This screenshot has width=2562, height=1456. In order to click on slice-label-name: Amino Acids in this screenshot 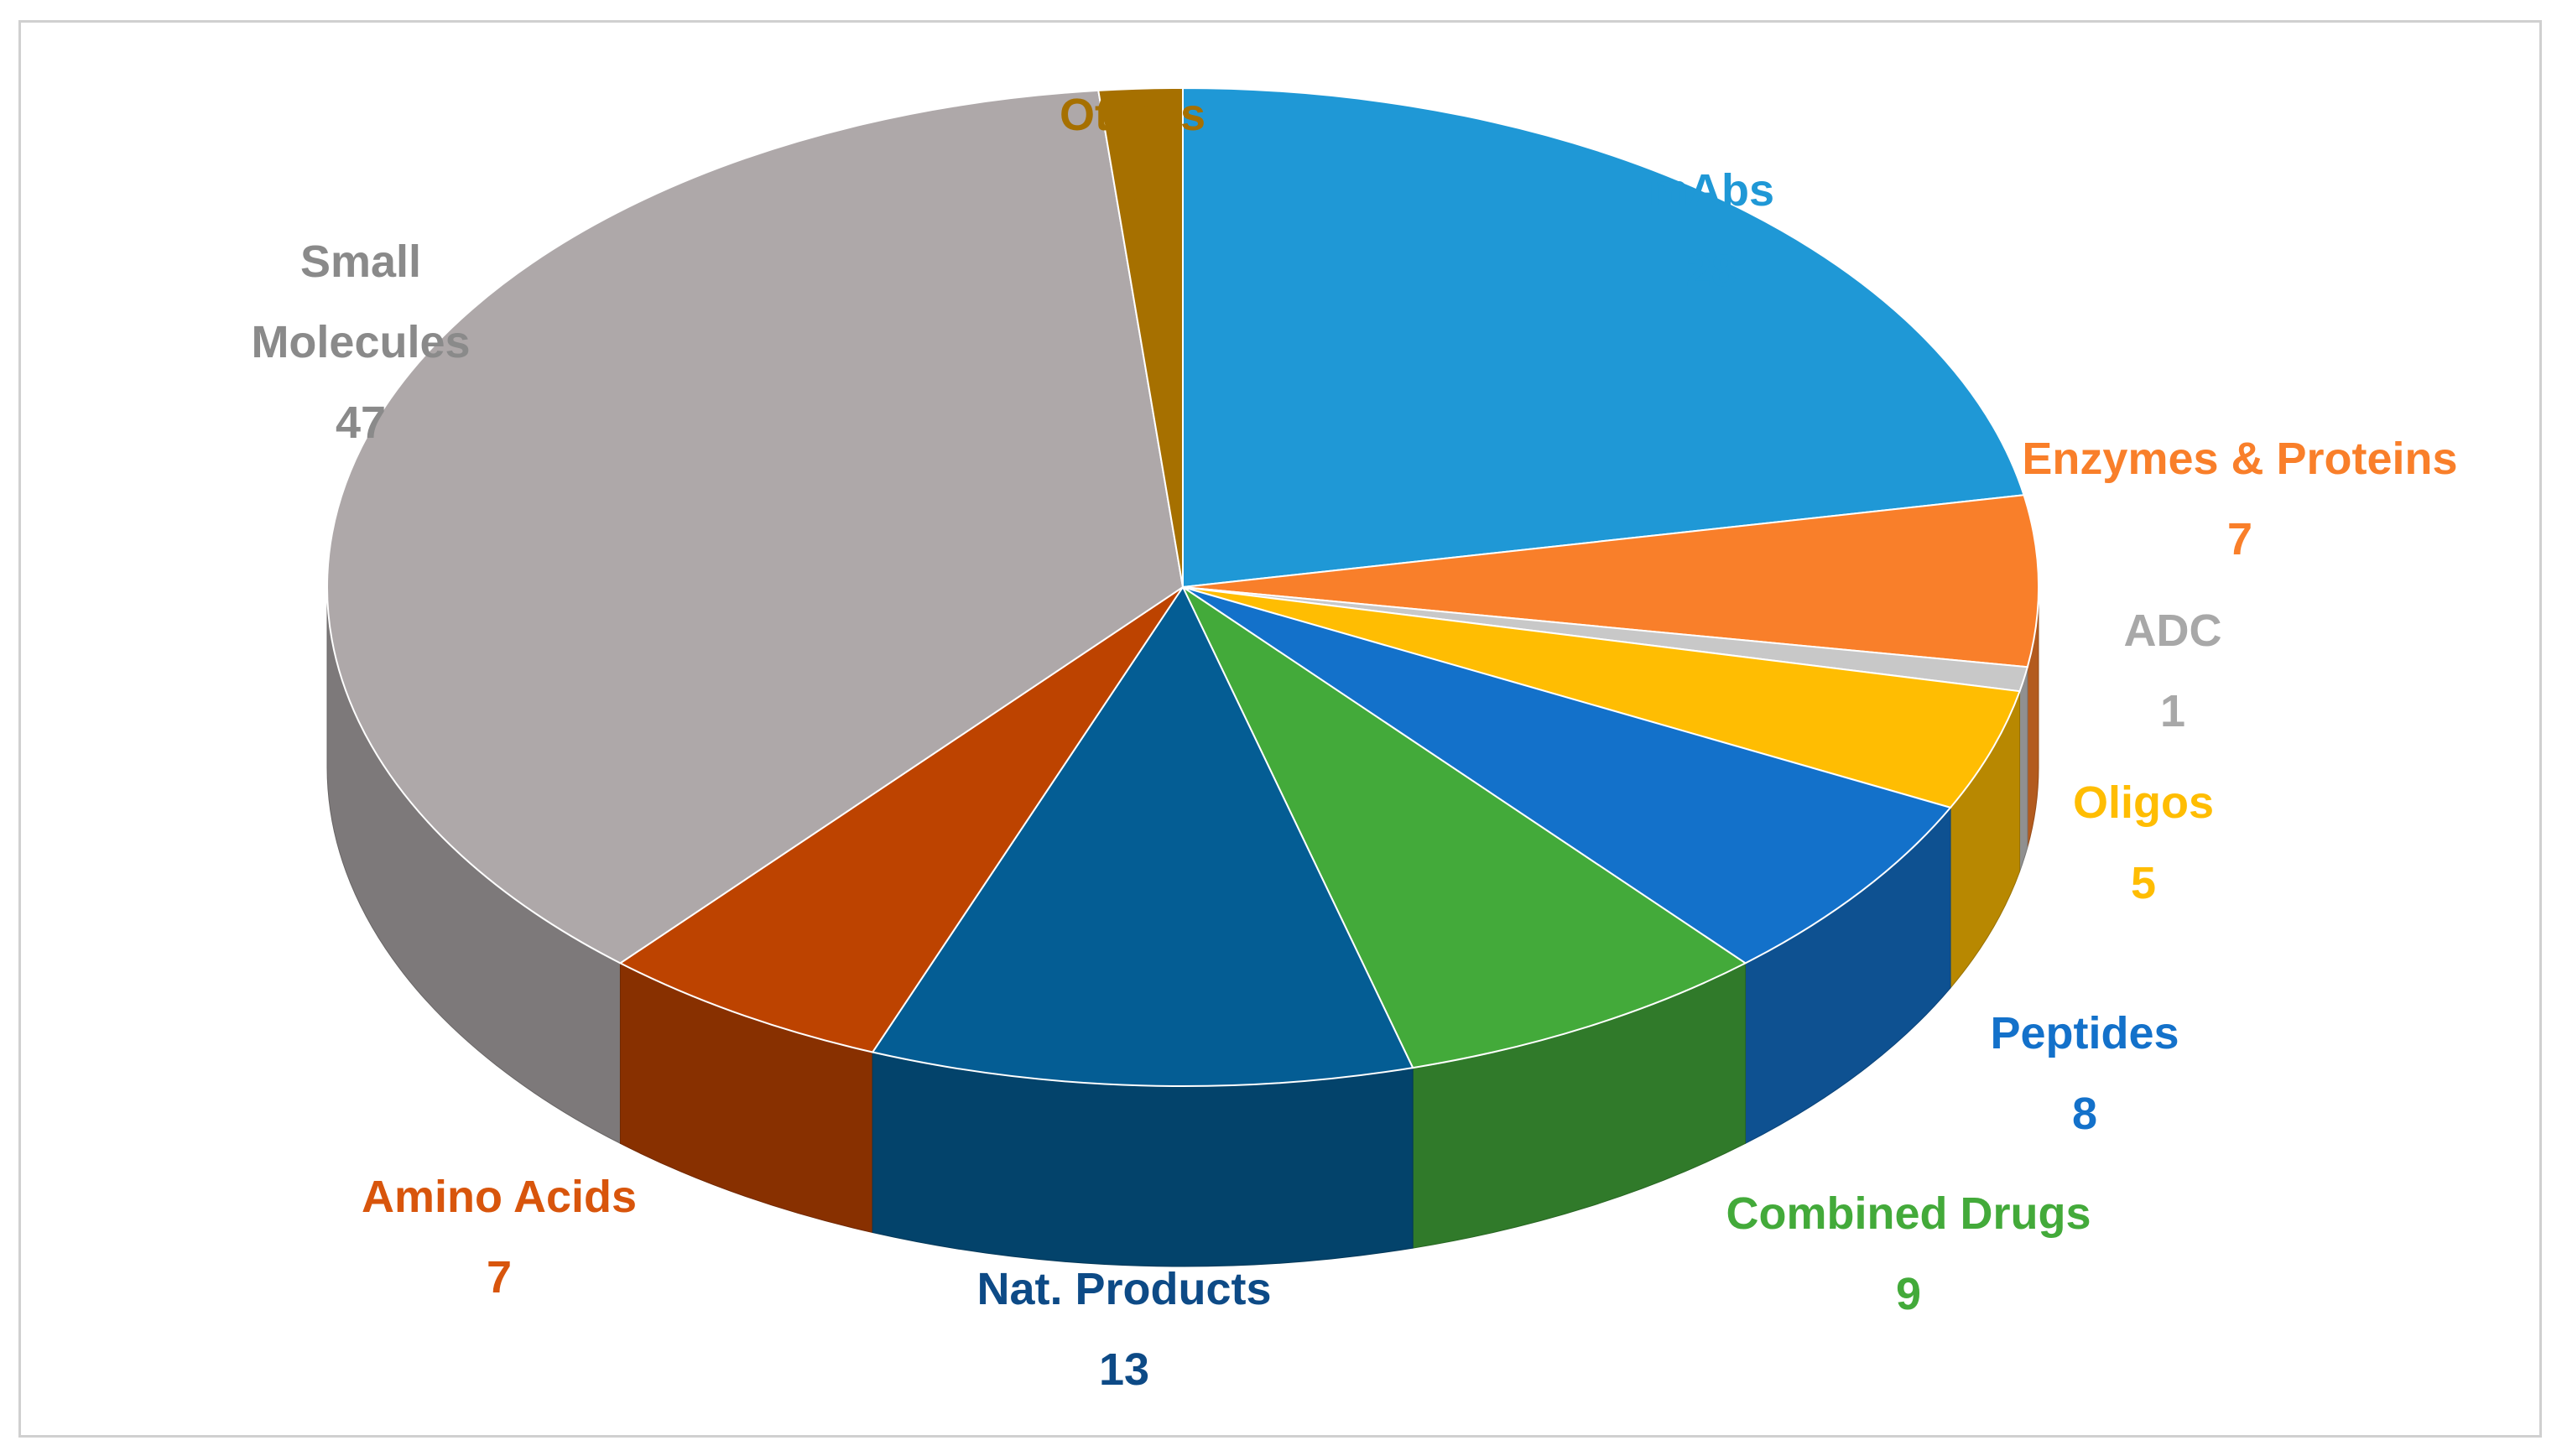, I will do `click(499, 1197)`.